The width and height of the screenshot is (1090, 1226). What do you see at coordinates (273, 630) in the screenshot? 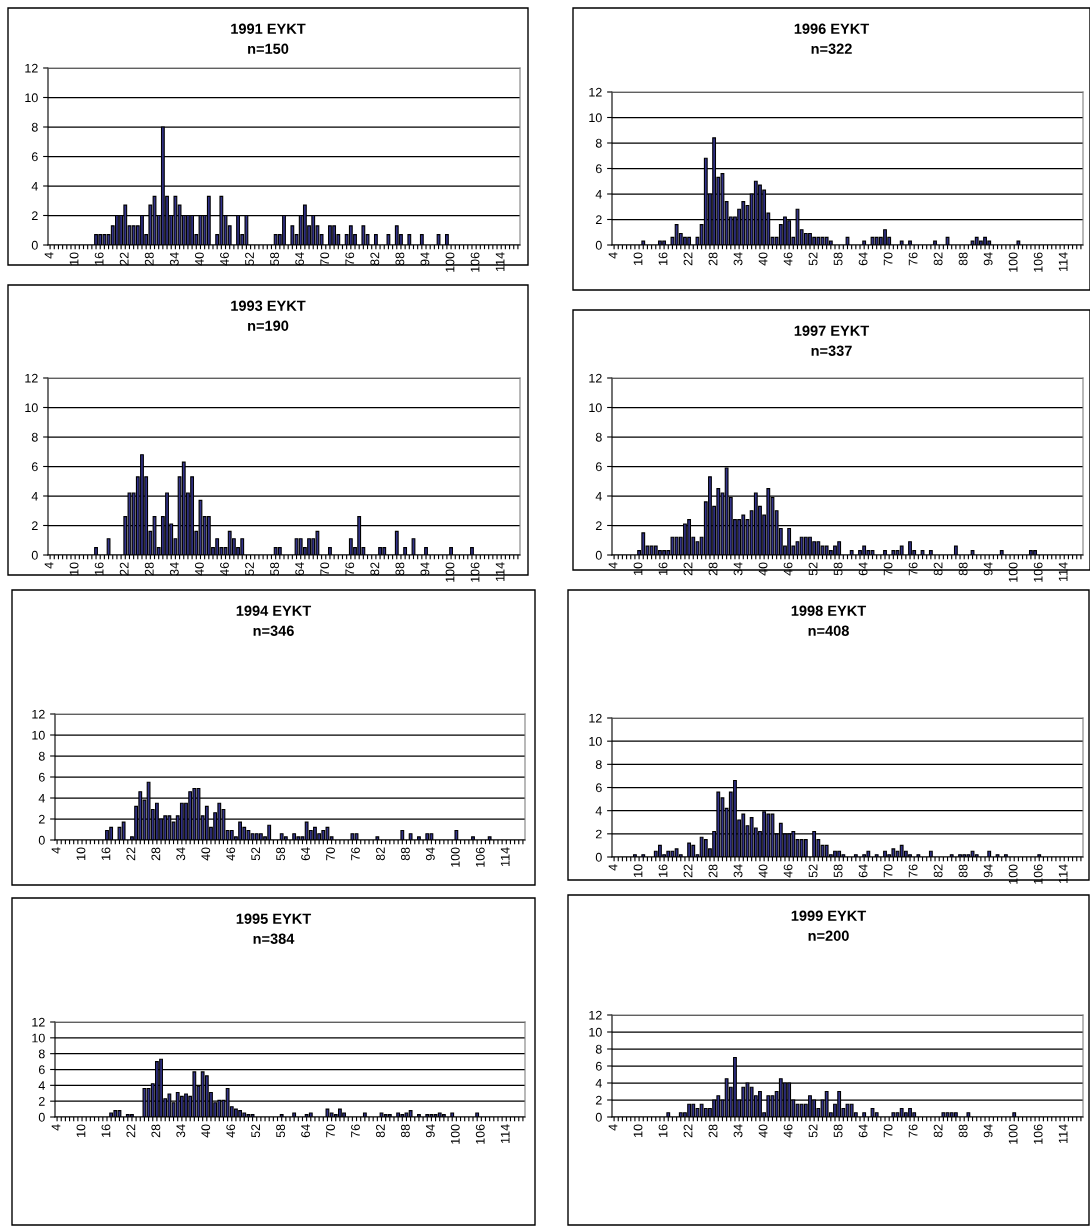
I see `chart-subtitle: n=346` at bounding box center [273, 630].